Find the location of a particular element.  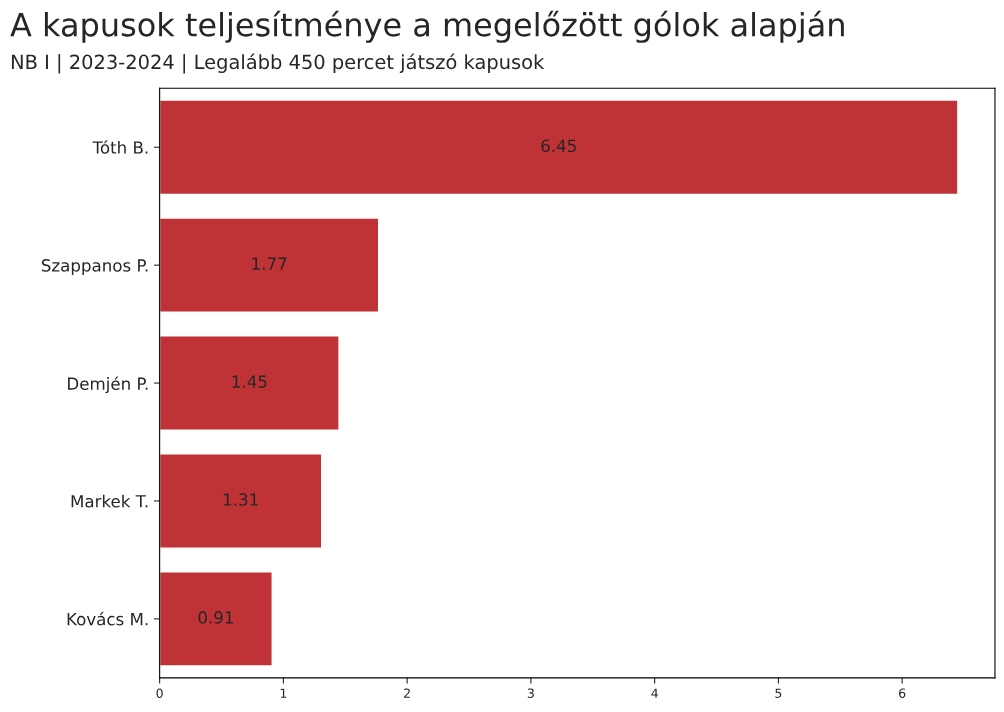

y-tick-label: Markek T. is located at coordinates (109, 501).